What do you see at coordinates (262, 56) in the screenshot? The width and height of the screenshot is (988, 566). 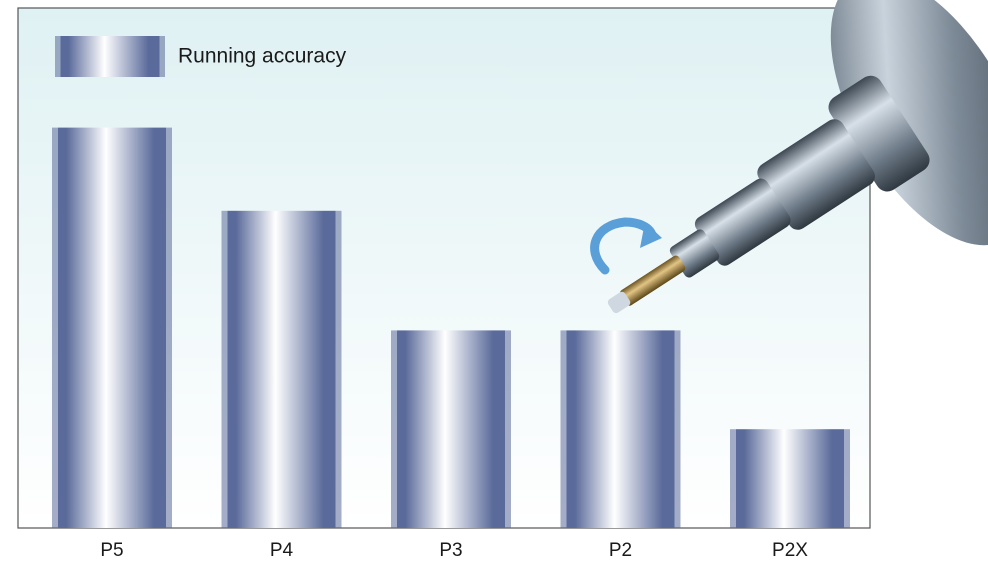 I see `legend-label: Running accuracy` at bounding box center [262, 56].